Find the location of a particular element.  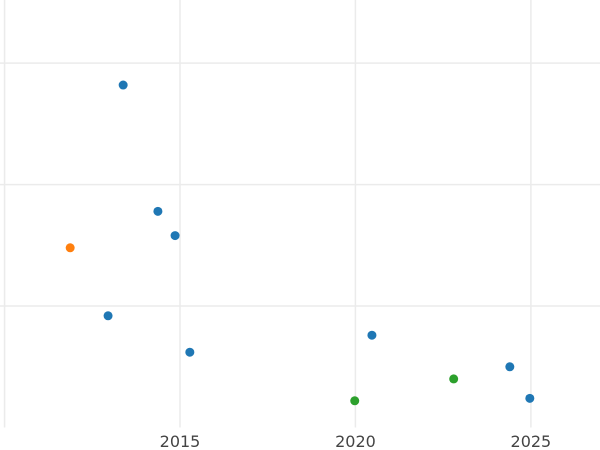

tick-labels: 2015 2020 2025 is located at coordinates (356, 441).